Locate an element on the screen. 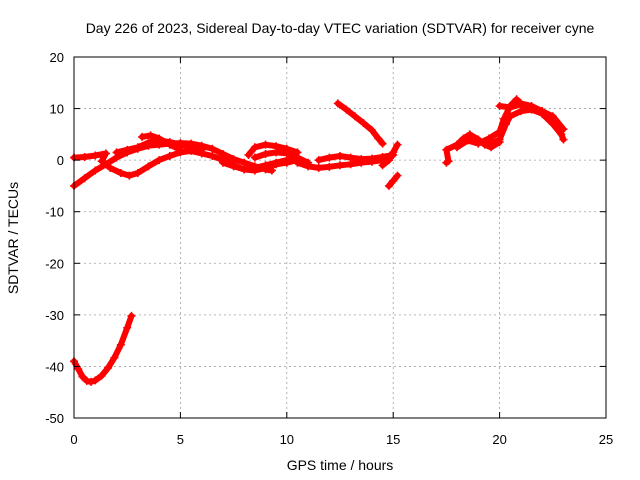 Image resolution: width=640 pixels, height=480 pixels. series-arc-o is located at coordinates (525, 127).